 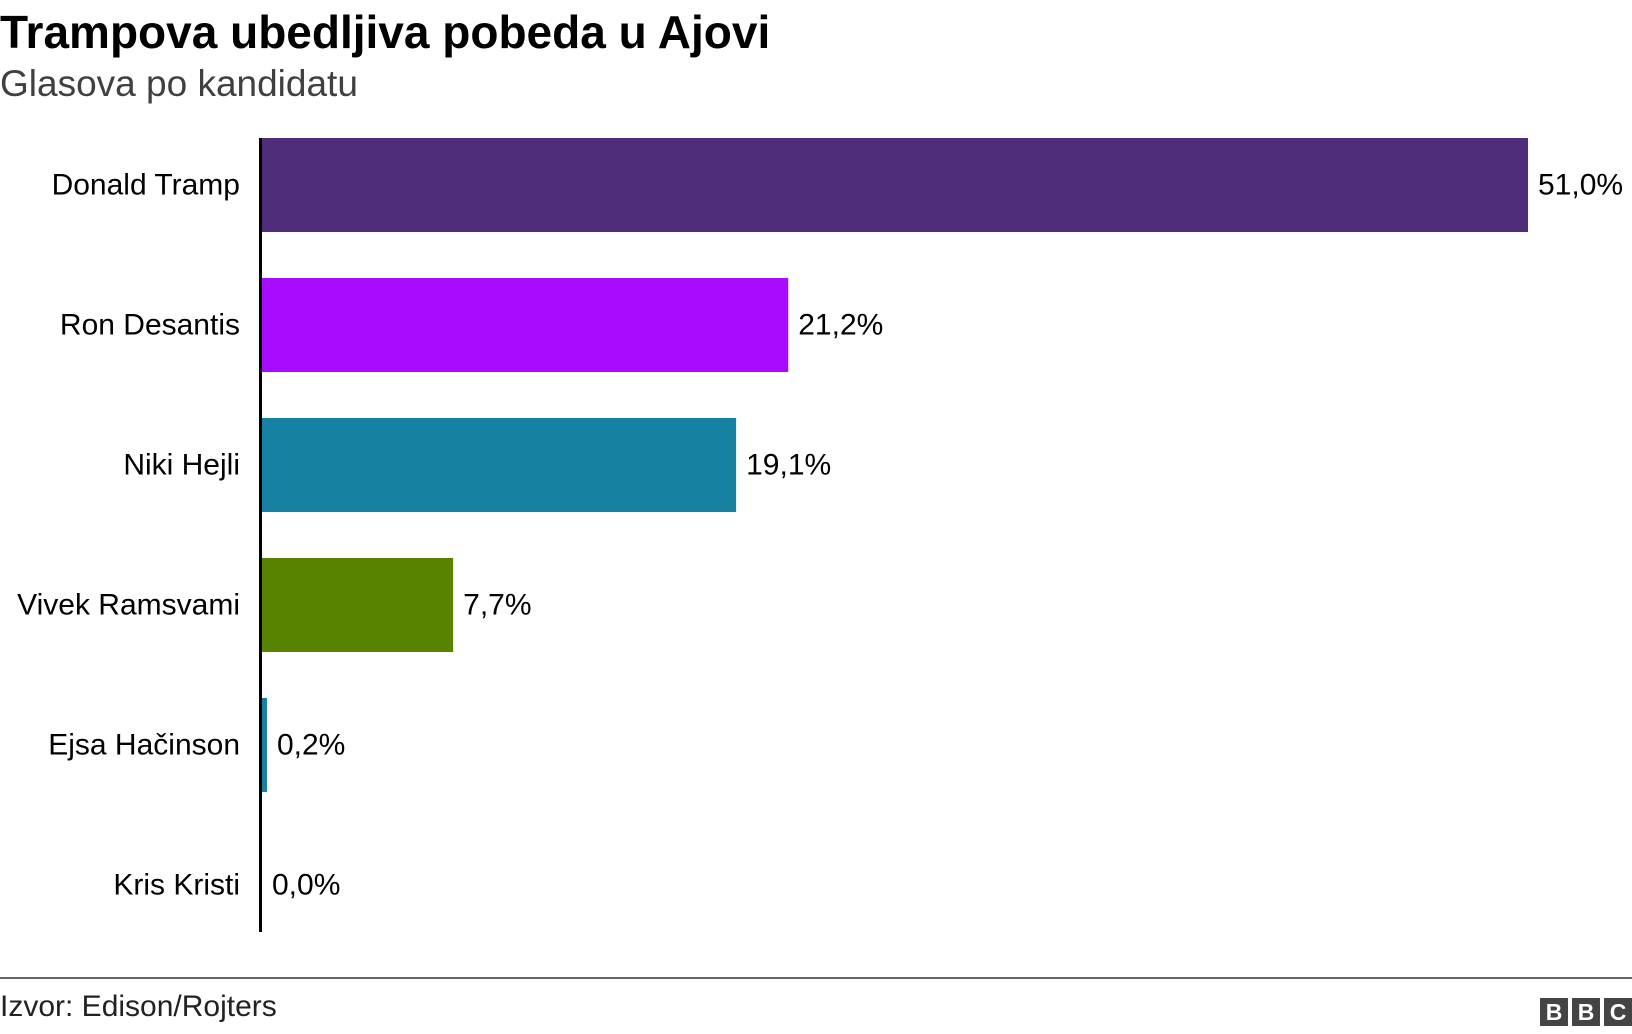 I want to click on source-note: Izvor: Edison/Rojters, so click(x=138, y=1006).